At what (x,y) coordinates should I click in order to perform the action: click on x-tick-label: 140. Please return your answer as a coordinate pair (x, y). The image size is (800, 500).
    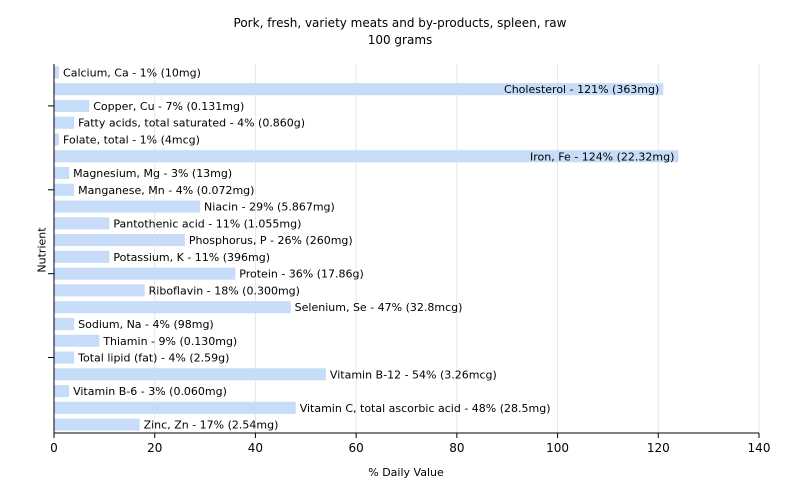
    Looking at the image, I should click on (759, 448).